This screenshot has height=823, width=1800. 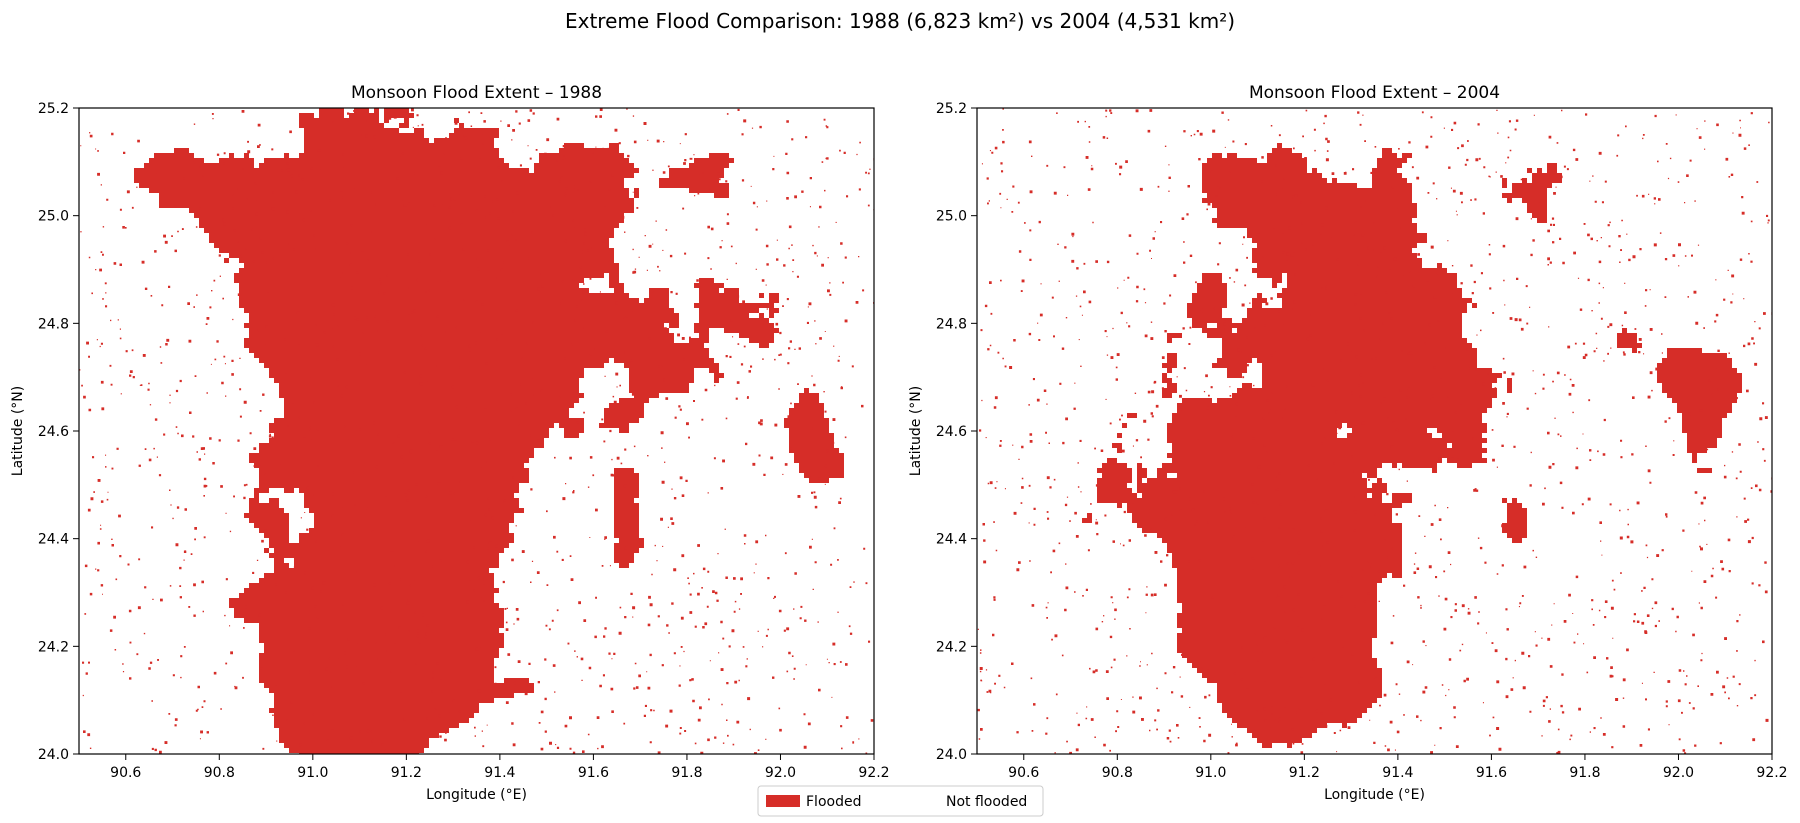 What do you see at coordinates (833, 802) in the screenshot?
I see `legend-label: Flooded` at bounding box center [833, 802].